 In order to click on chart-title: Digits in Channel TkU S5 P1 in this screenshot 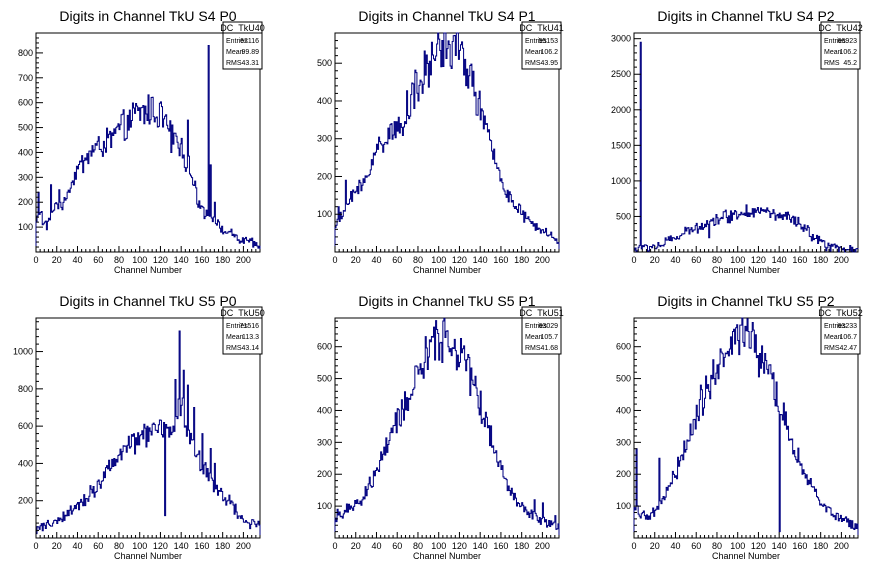, I will do `click(446, 301)`.